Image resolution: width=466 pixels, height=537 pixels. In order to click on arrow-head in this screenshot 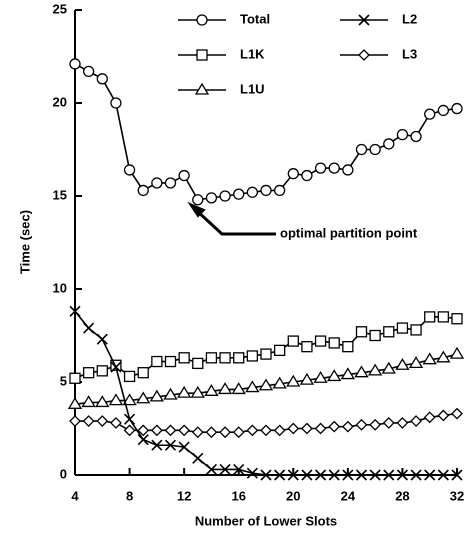, I will do `click(196, 209)`.